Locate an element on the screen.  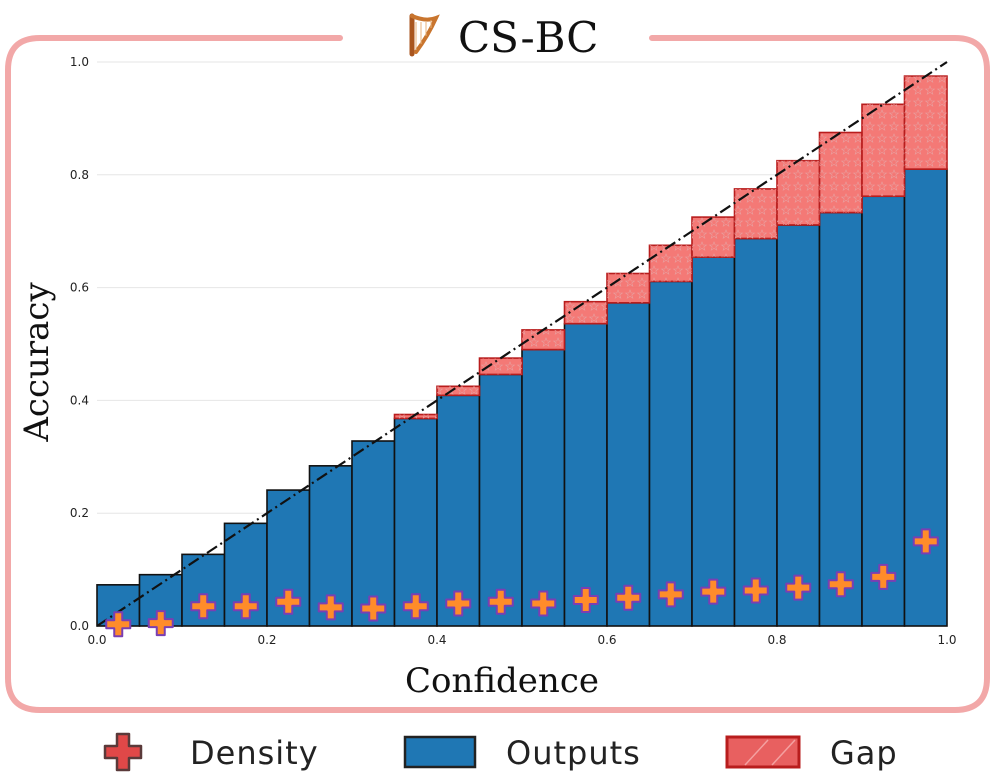
y-tick-label: 1.0 is located at coordinates (79, 62).